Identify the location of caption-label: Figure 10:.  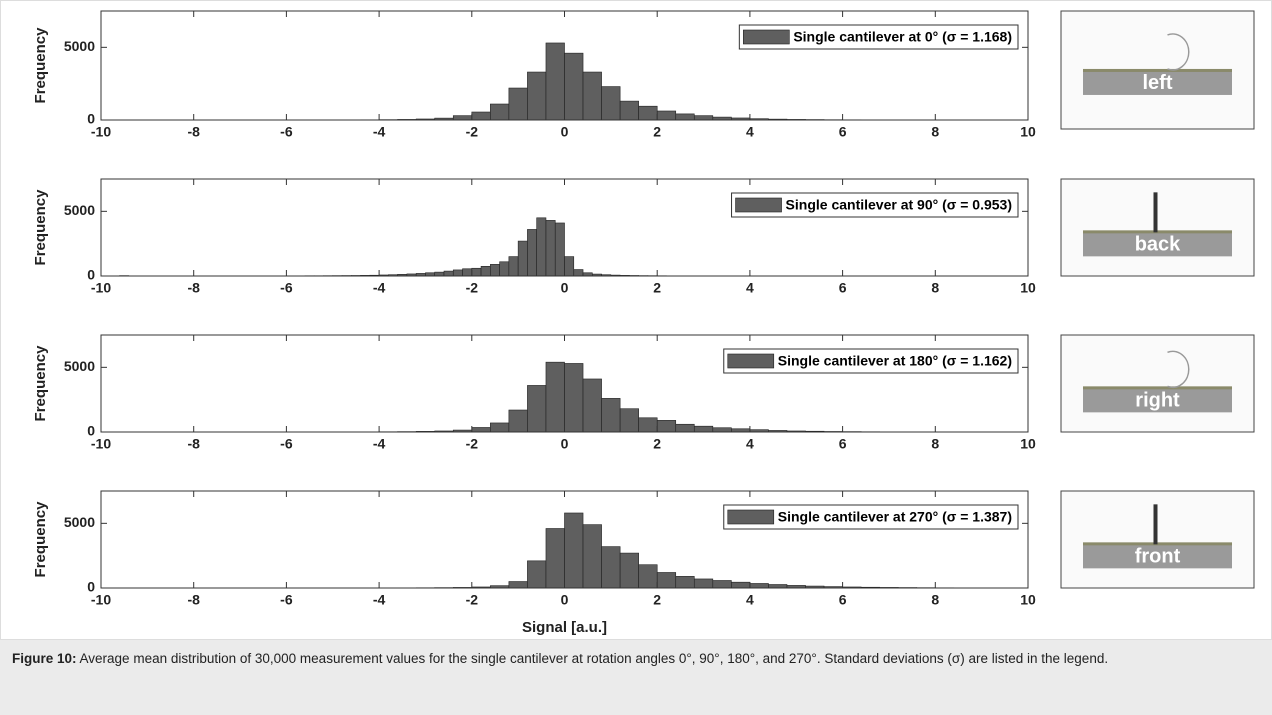
(44, 658).